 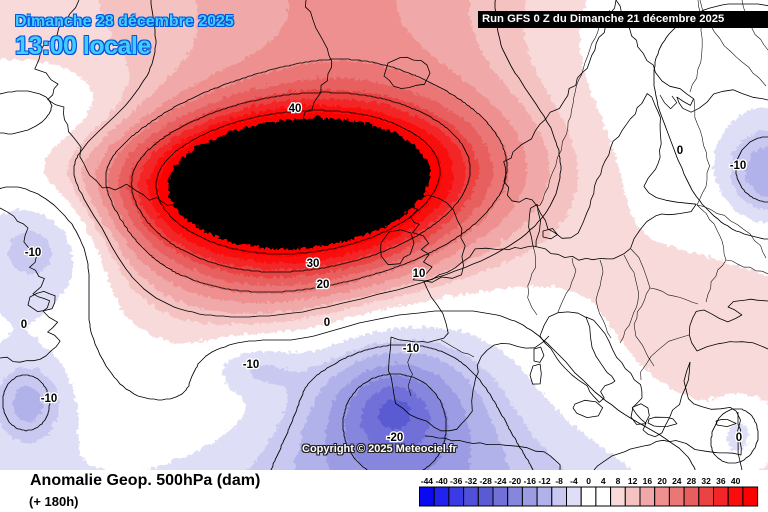 I want to click on svg-text: 4, so click(x=603, y=481).